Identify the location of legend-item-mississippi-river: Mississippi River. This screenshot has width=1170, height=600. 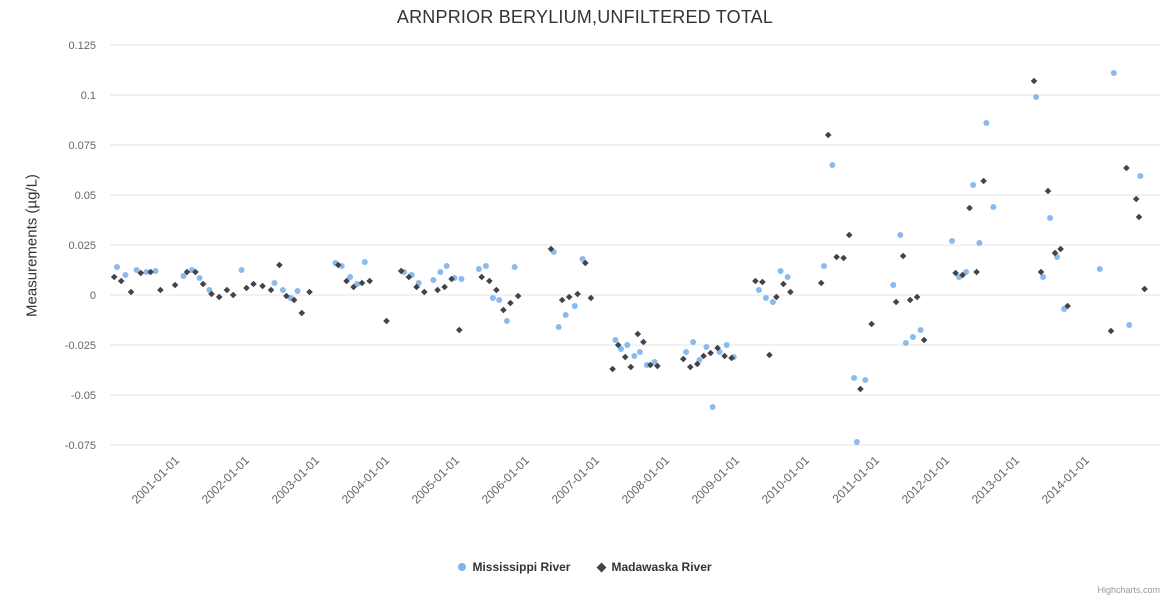
(514, 567).